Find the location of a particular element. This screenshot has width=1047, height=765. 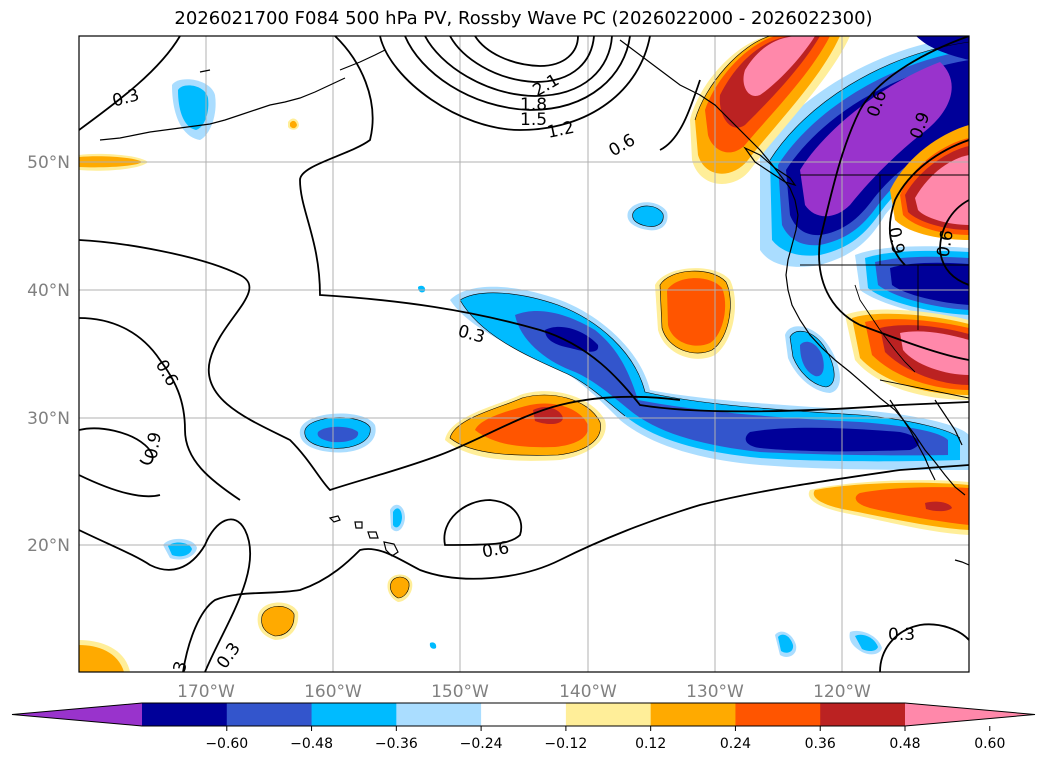

lat-label-20n: 20°N is located at coordinates (48, 546).